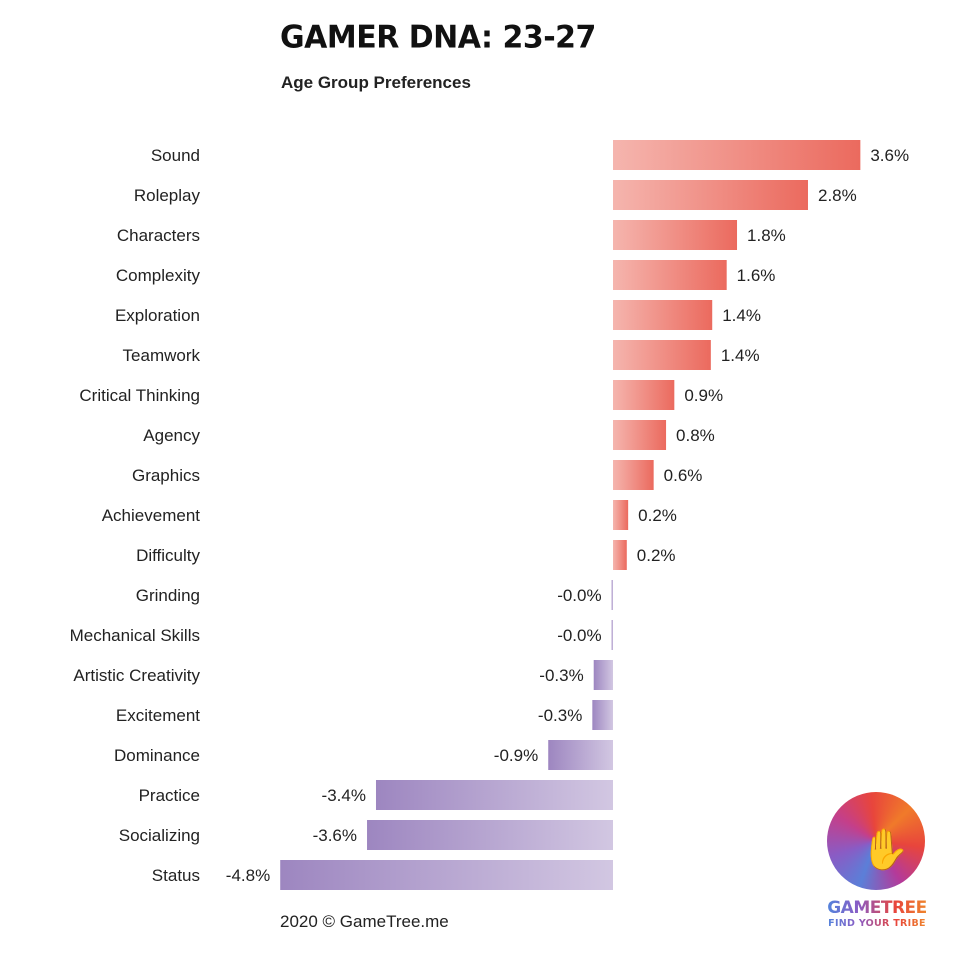 This screenshot has width=980, height=980. What do you see at coordinates (364, 921) in the screenshot?
I see `copyright-footer: 2020 © GameTree.me` at bounding box center [364, 921].